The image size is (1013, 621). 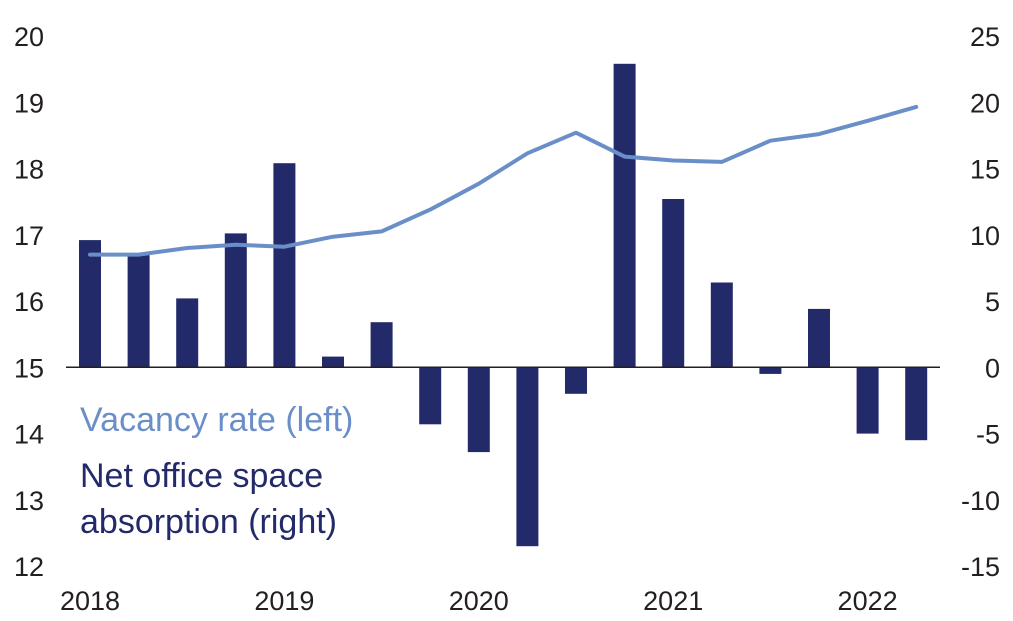 I want to click on x-tick-label: 2022, so click(x=868, y=601).